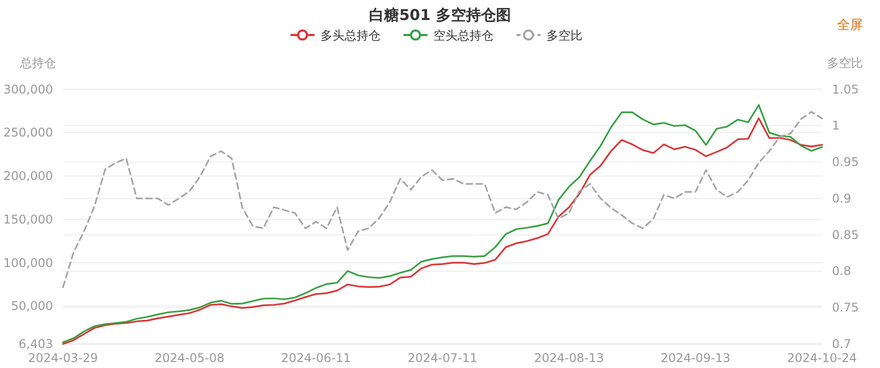 The width and height of the screenshot is (880, 368). I want to click on legend-label: 空头总持仓, so click(464, 35).